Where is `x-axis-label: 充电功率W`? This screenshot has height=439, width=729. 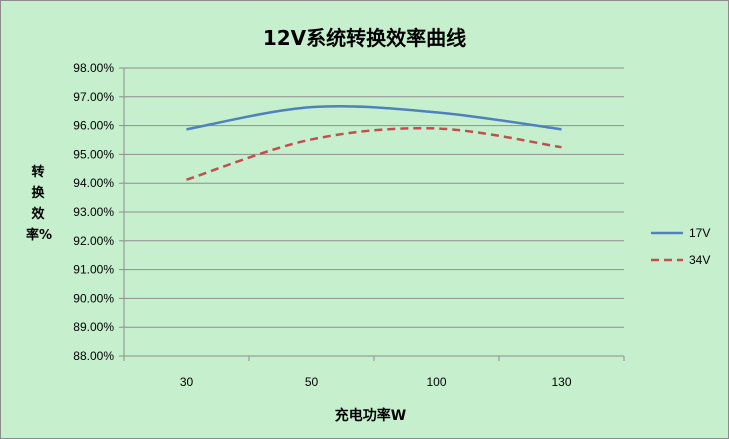
x-axis-label: 充电功率W is located at coordinates (370, 416).